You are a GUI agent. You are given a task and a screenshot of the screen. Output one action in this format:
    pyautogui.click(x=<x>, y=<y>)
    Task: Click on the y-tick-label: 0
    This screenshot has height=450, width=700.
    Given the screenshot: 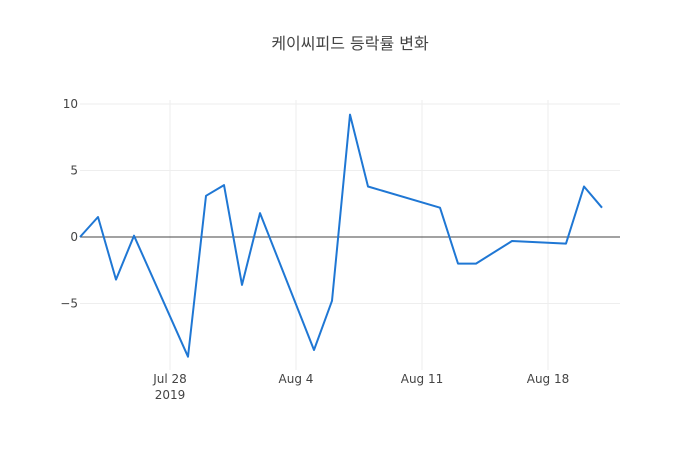 What is the action you would take?
    pyautogui.click(x=74, y=237)
    